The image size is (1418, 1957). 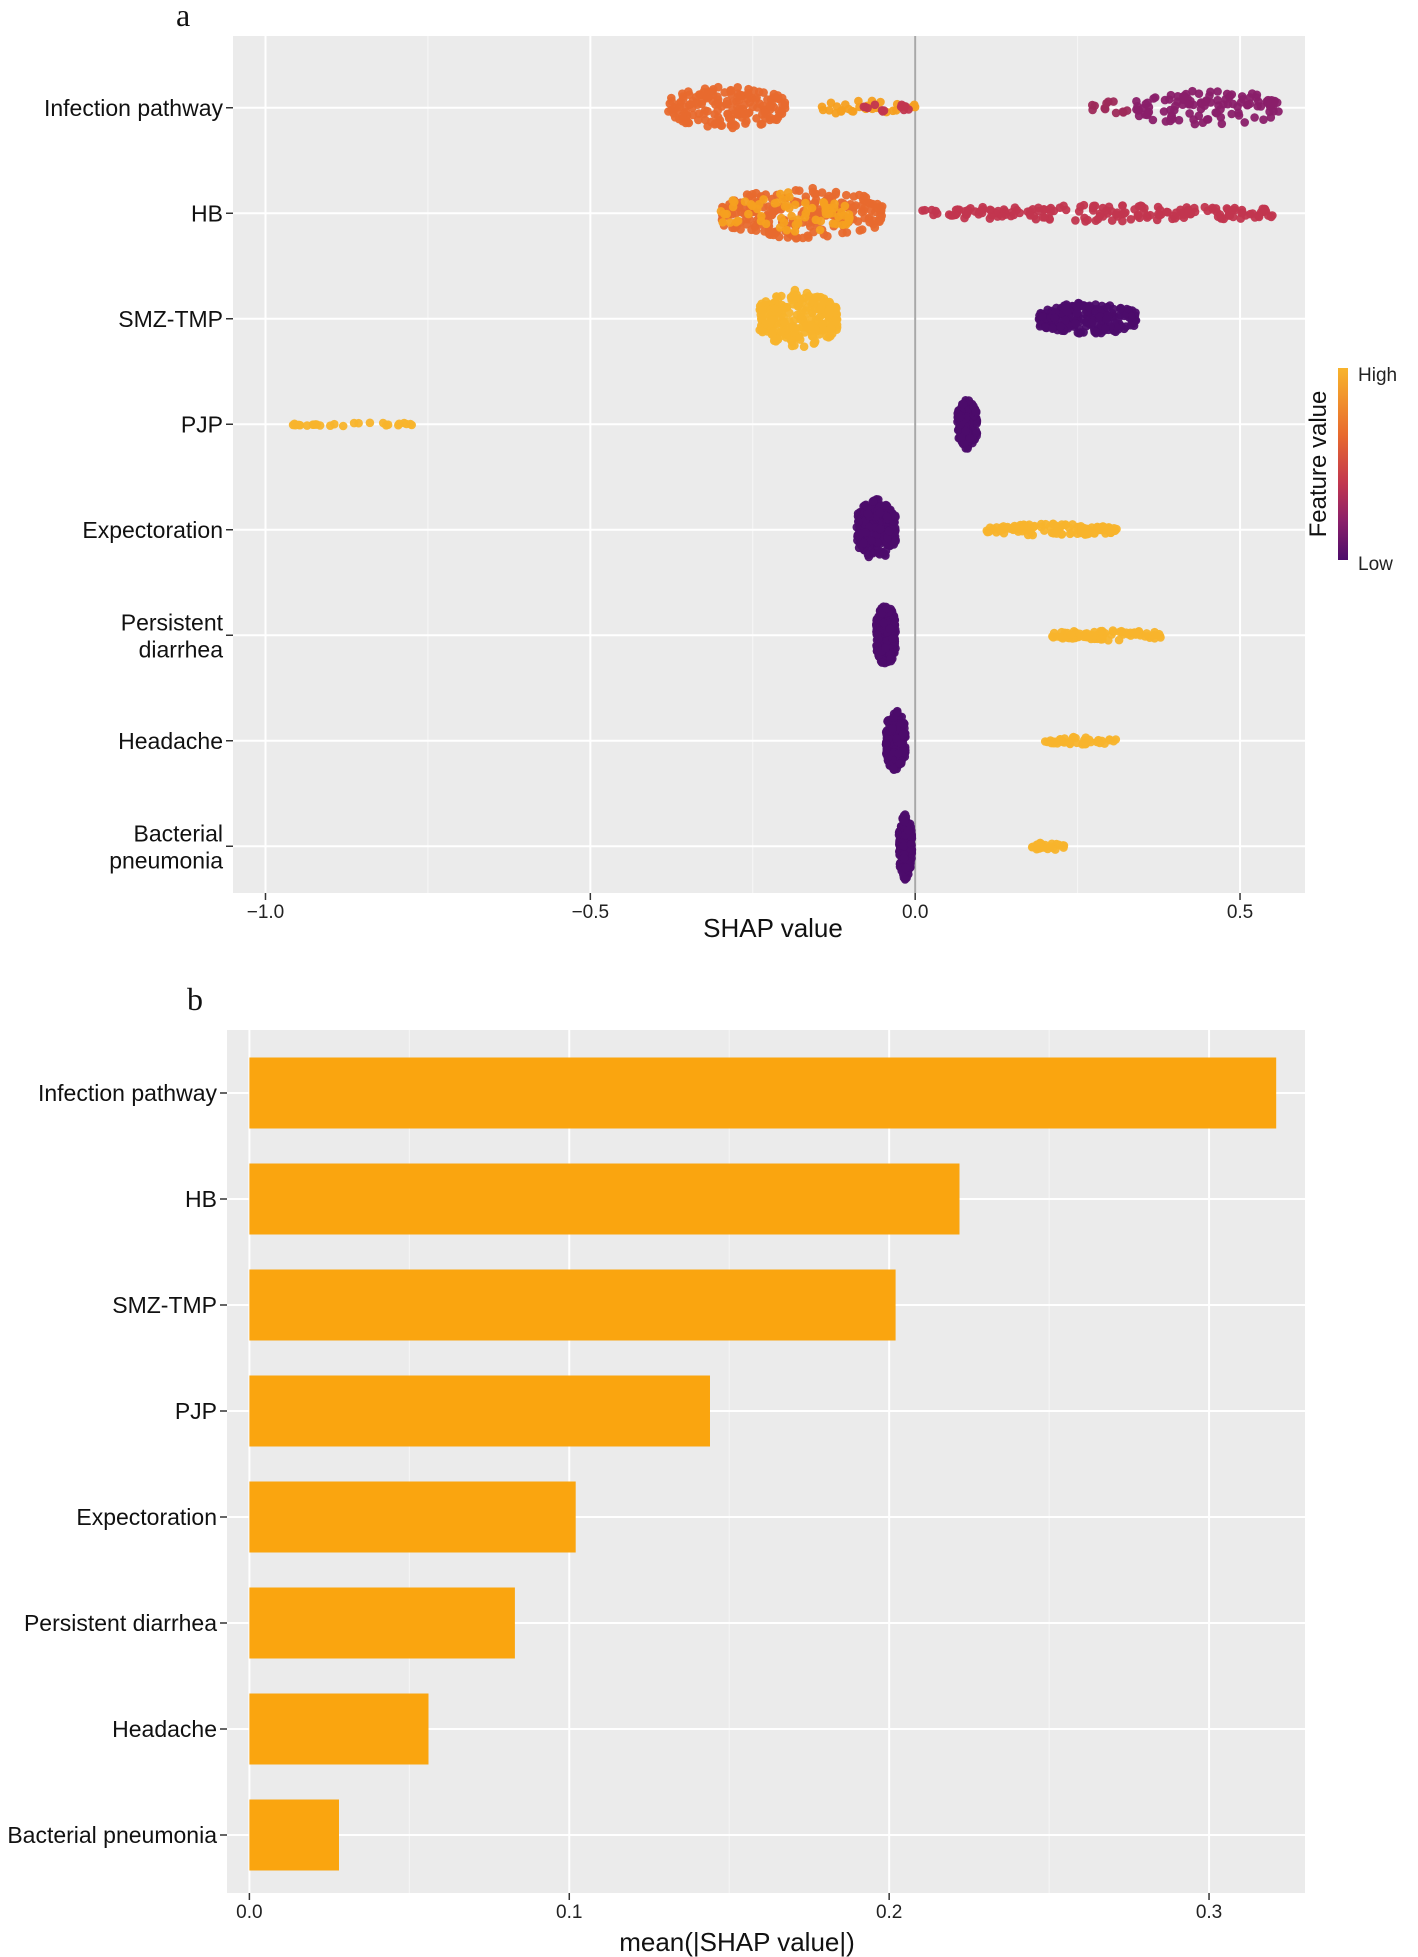 I want to click on bar-x-tick-label: 0.2, so click(x=889, y=1912).